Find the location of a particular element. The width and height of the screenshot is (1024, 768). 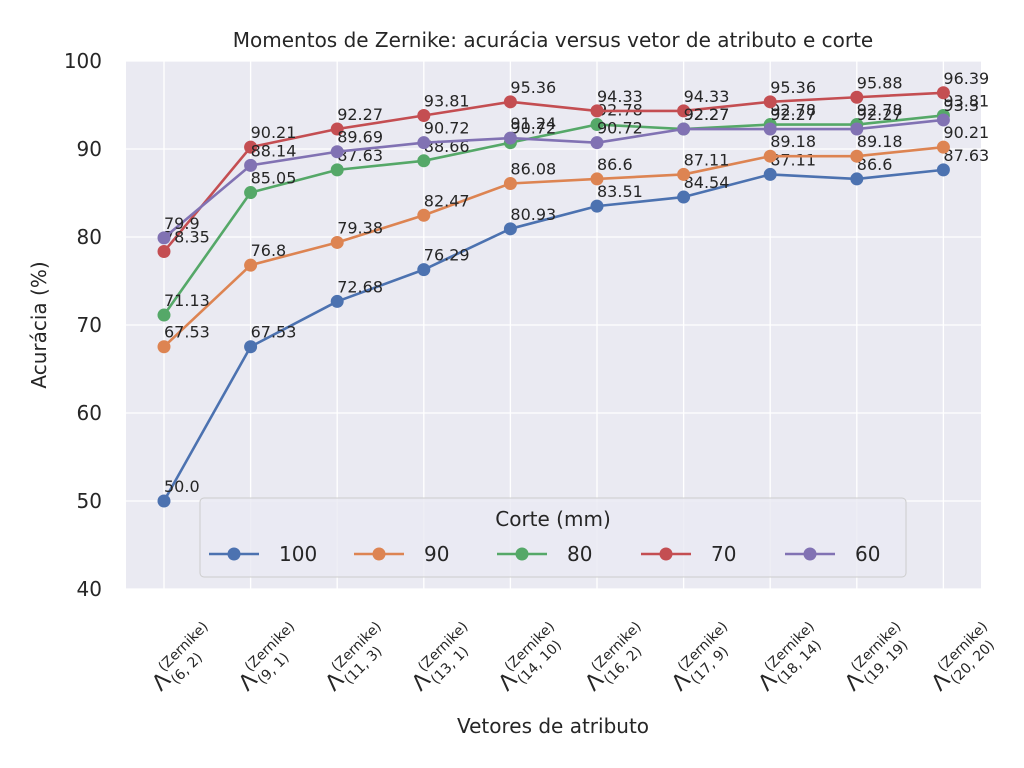

data-label: 86.08 is located at coordinates (533, 168).